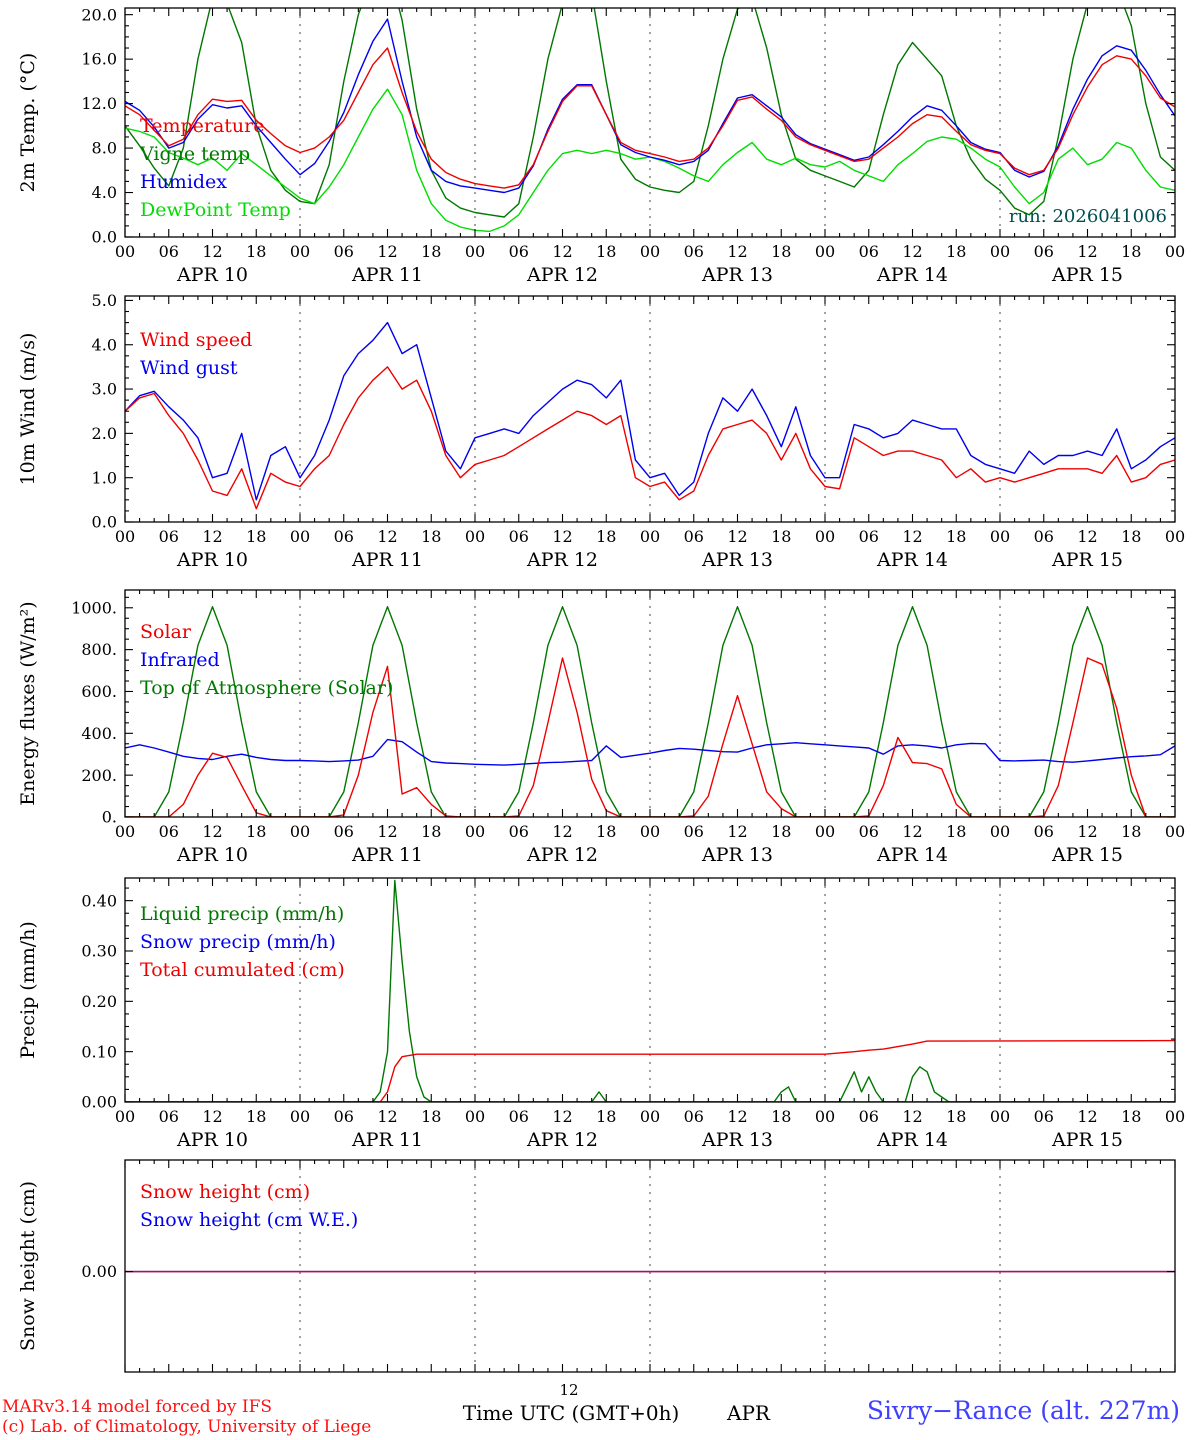  I want to click on legend-humidex: Humidex, so click(183, 182).